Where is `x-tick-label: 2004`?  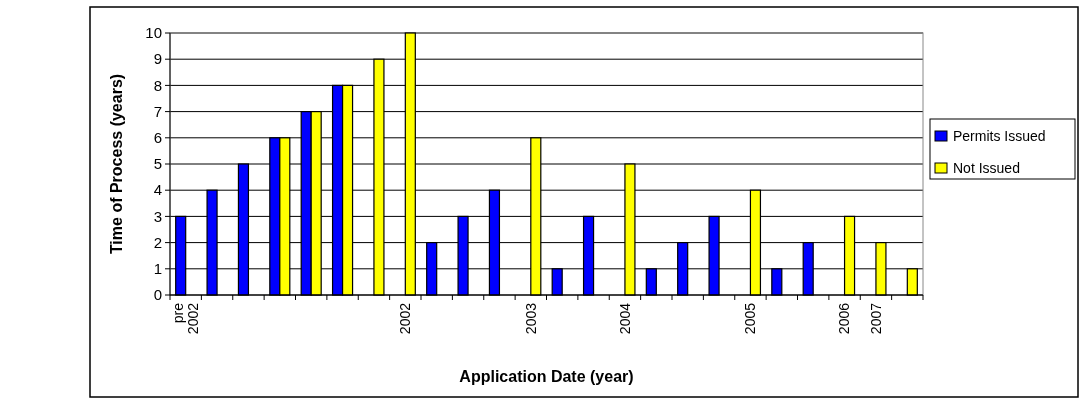 x-tick-label: 2004 is located at coordinates (624, 318).